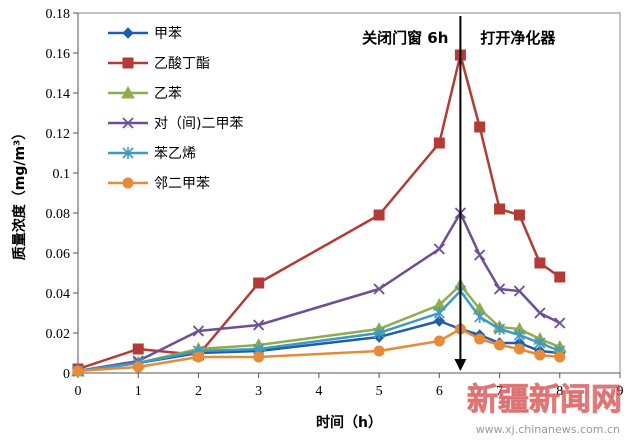 This screenshot has width=630, height=440. Describe the element at coordinates (620, 391) in the screenshot. I see `x-tick-label: 9` at that location.